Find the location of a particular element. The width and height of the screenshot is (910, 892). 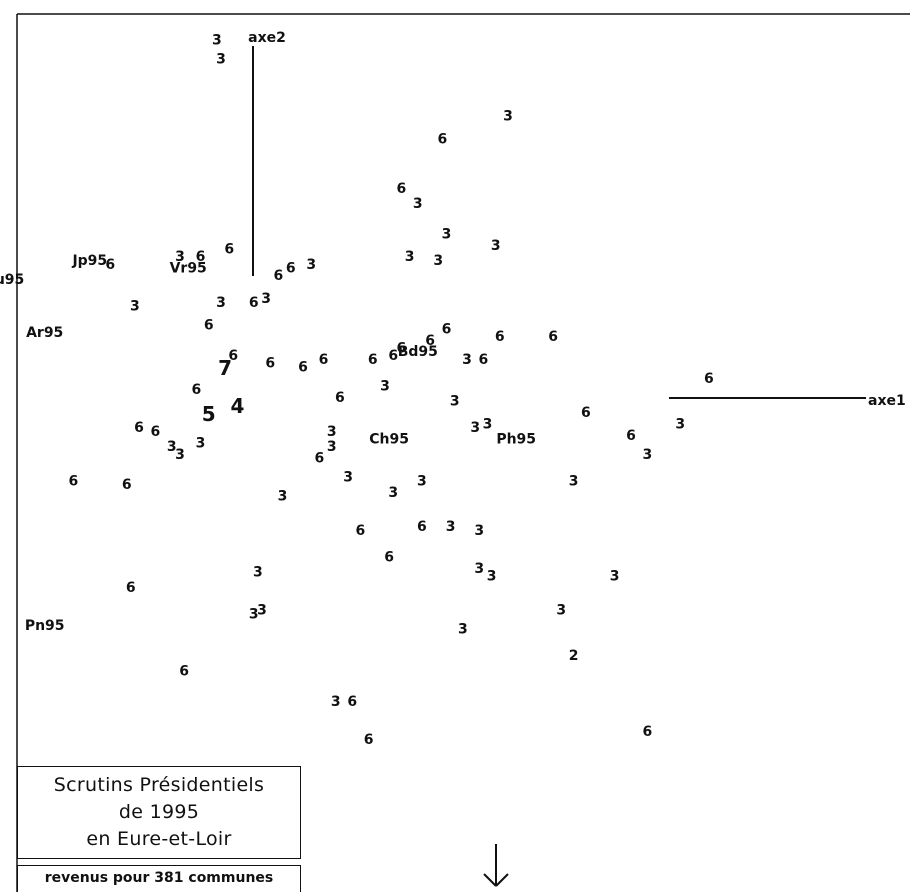

candidate-label: Hu95 is located at coordinates (12, 280).